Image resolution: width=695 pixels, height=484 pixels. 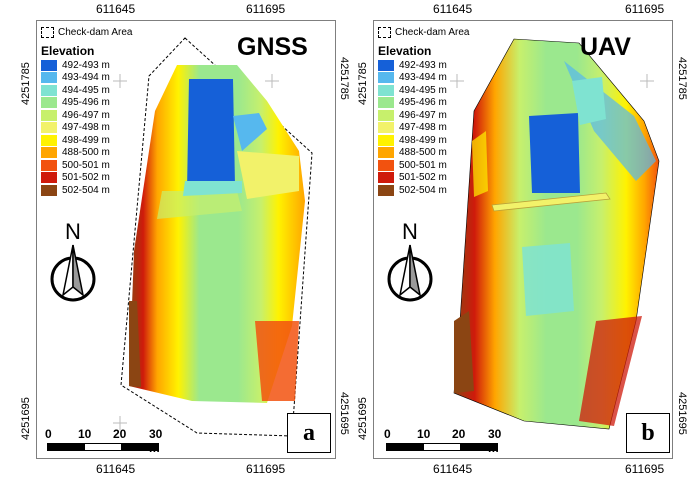 What do you see at coordinates (363, 83) in the screenshot?
I see `coord-left-top: 4251785` at bounding box center [363, 83].